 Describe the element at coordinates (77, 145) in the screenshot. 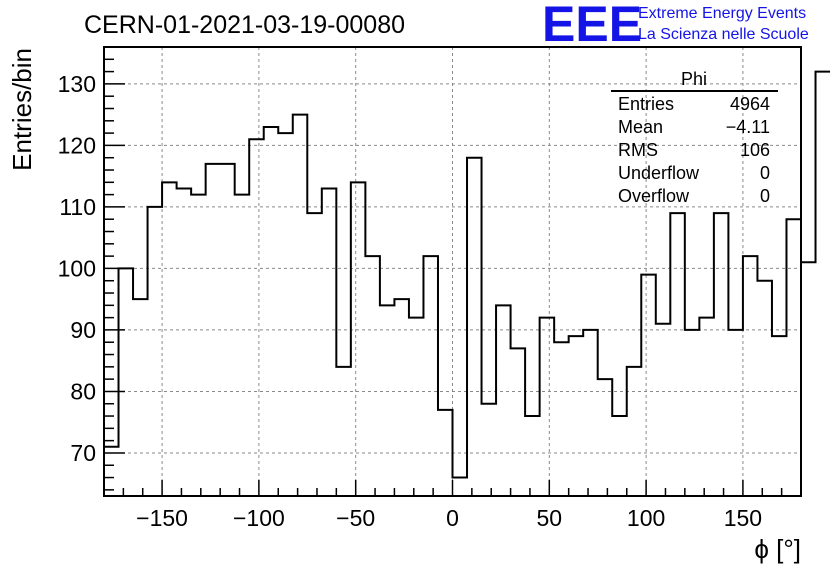

I see `y-tick-label: 120` at that location.